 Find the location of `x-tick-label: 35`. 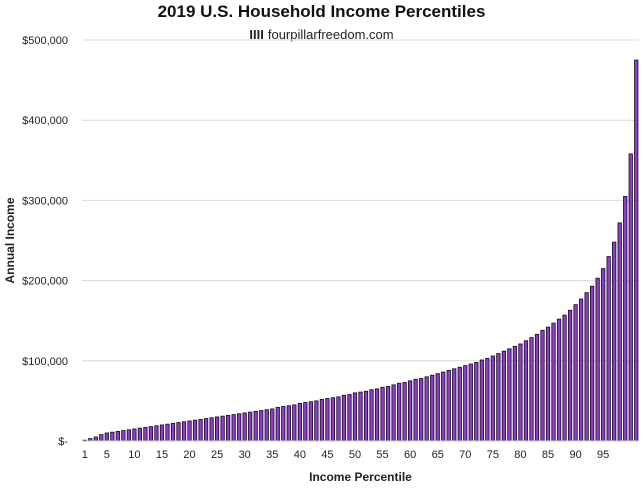

x-tick-label: 35 is located at coordinates (272, 455).